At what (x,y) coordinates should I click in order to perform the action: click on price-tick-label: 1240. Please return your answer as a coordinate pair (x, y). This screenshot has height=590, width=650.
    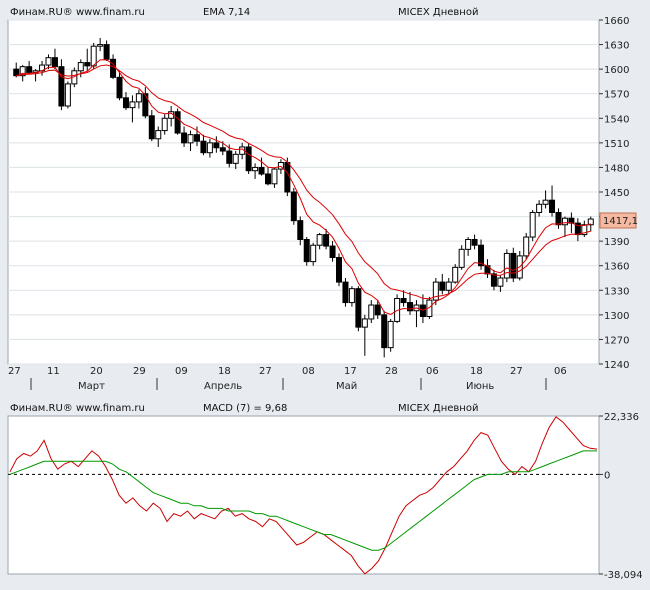
    Looking at the image, I should click on (616, 365).